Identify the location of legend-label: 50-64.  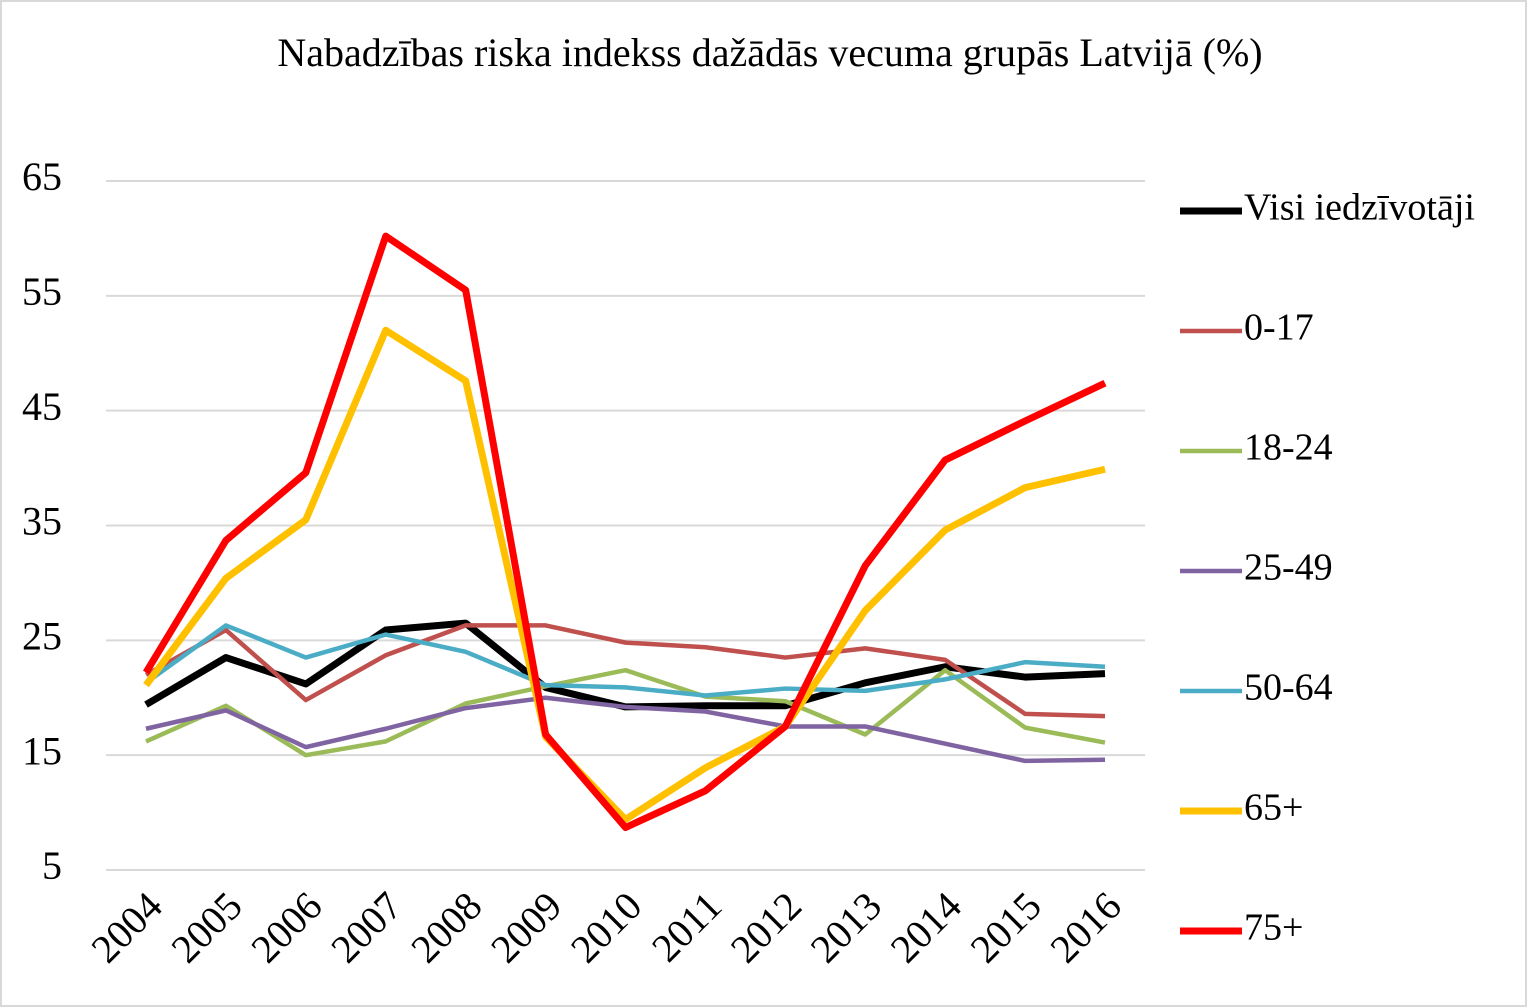
(1288, 688).